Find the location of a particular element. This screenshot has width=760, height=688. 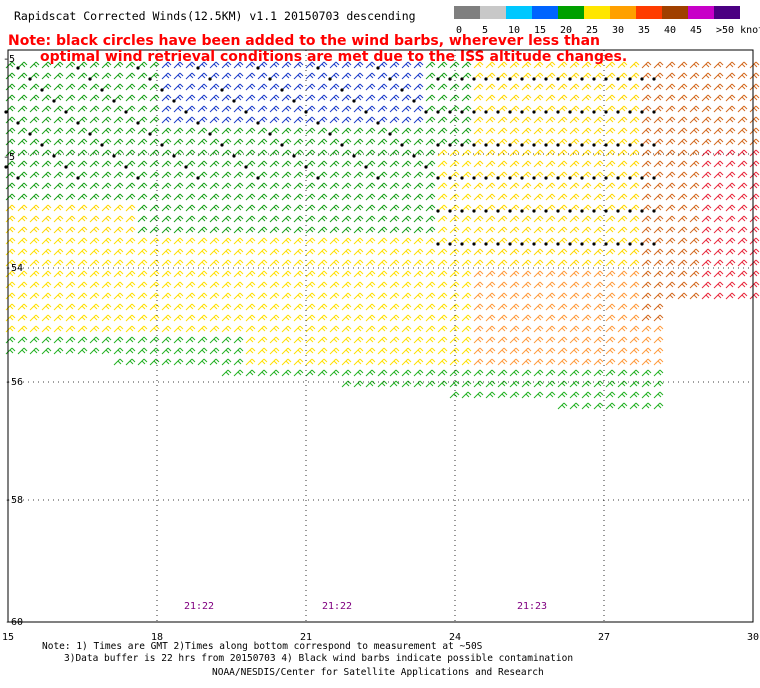

legend-label: 45 is located at coordinates (696, 30).